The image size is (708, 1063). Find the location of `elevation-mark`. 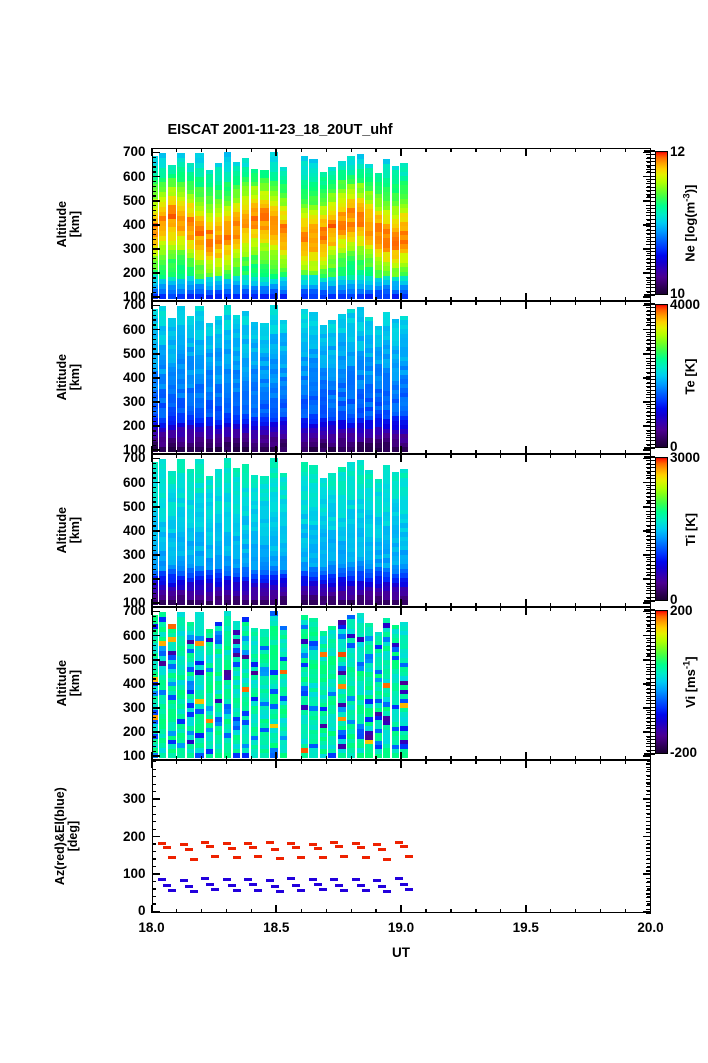

elevation-mark is located at coordinates (193, 891).